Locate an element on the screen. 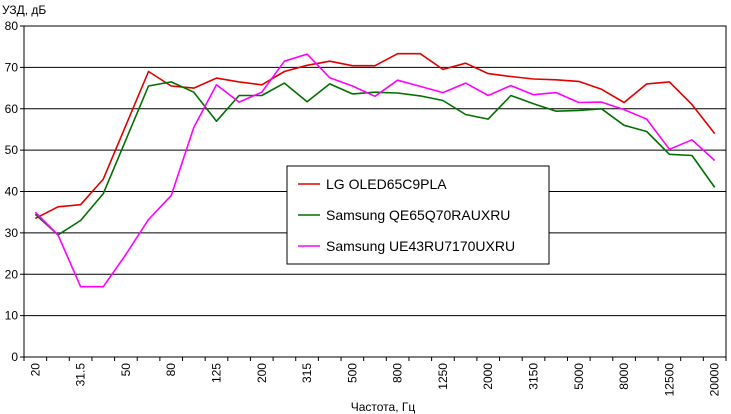 This screenshot has height=414, width=731. x-tick-label: 20000 is located at coordinates (715, 380).